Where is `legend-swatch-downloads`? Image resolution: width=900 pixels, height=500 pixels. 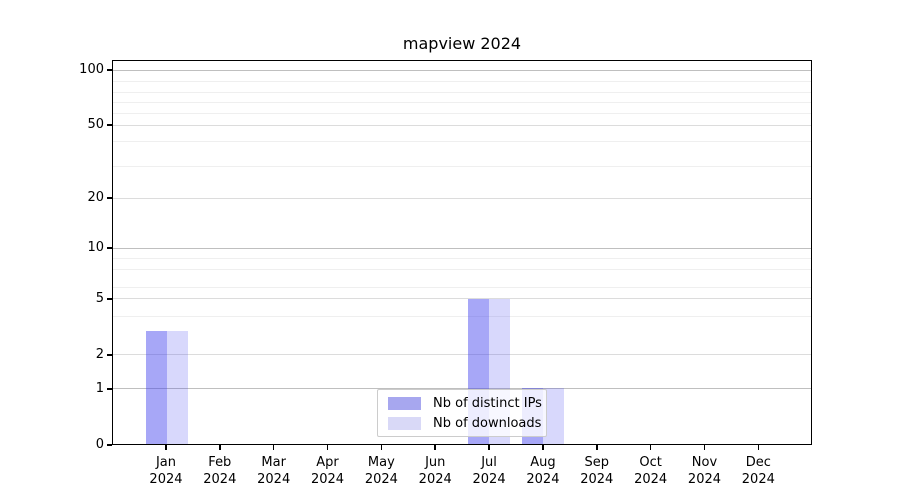 legend-swatch-downloads is located at coordinates (404, 423).